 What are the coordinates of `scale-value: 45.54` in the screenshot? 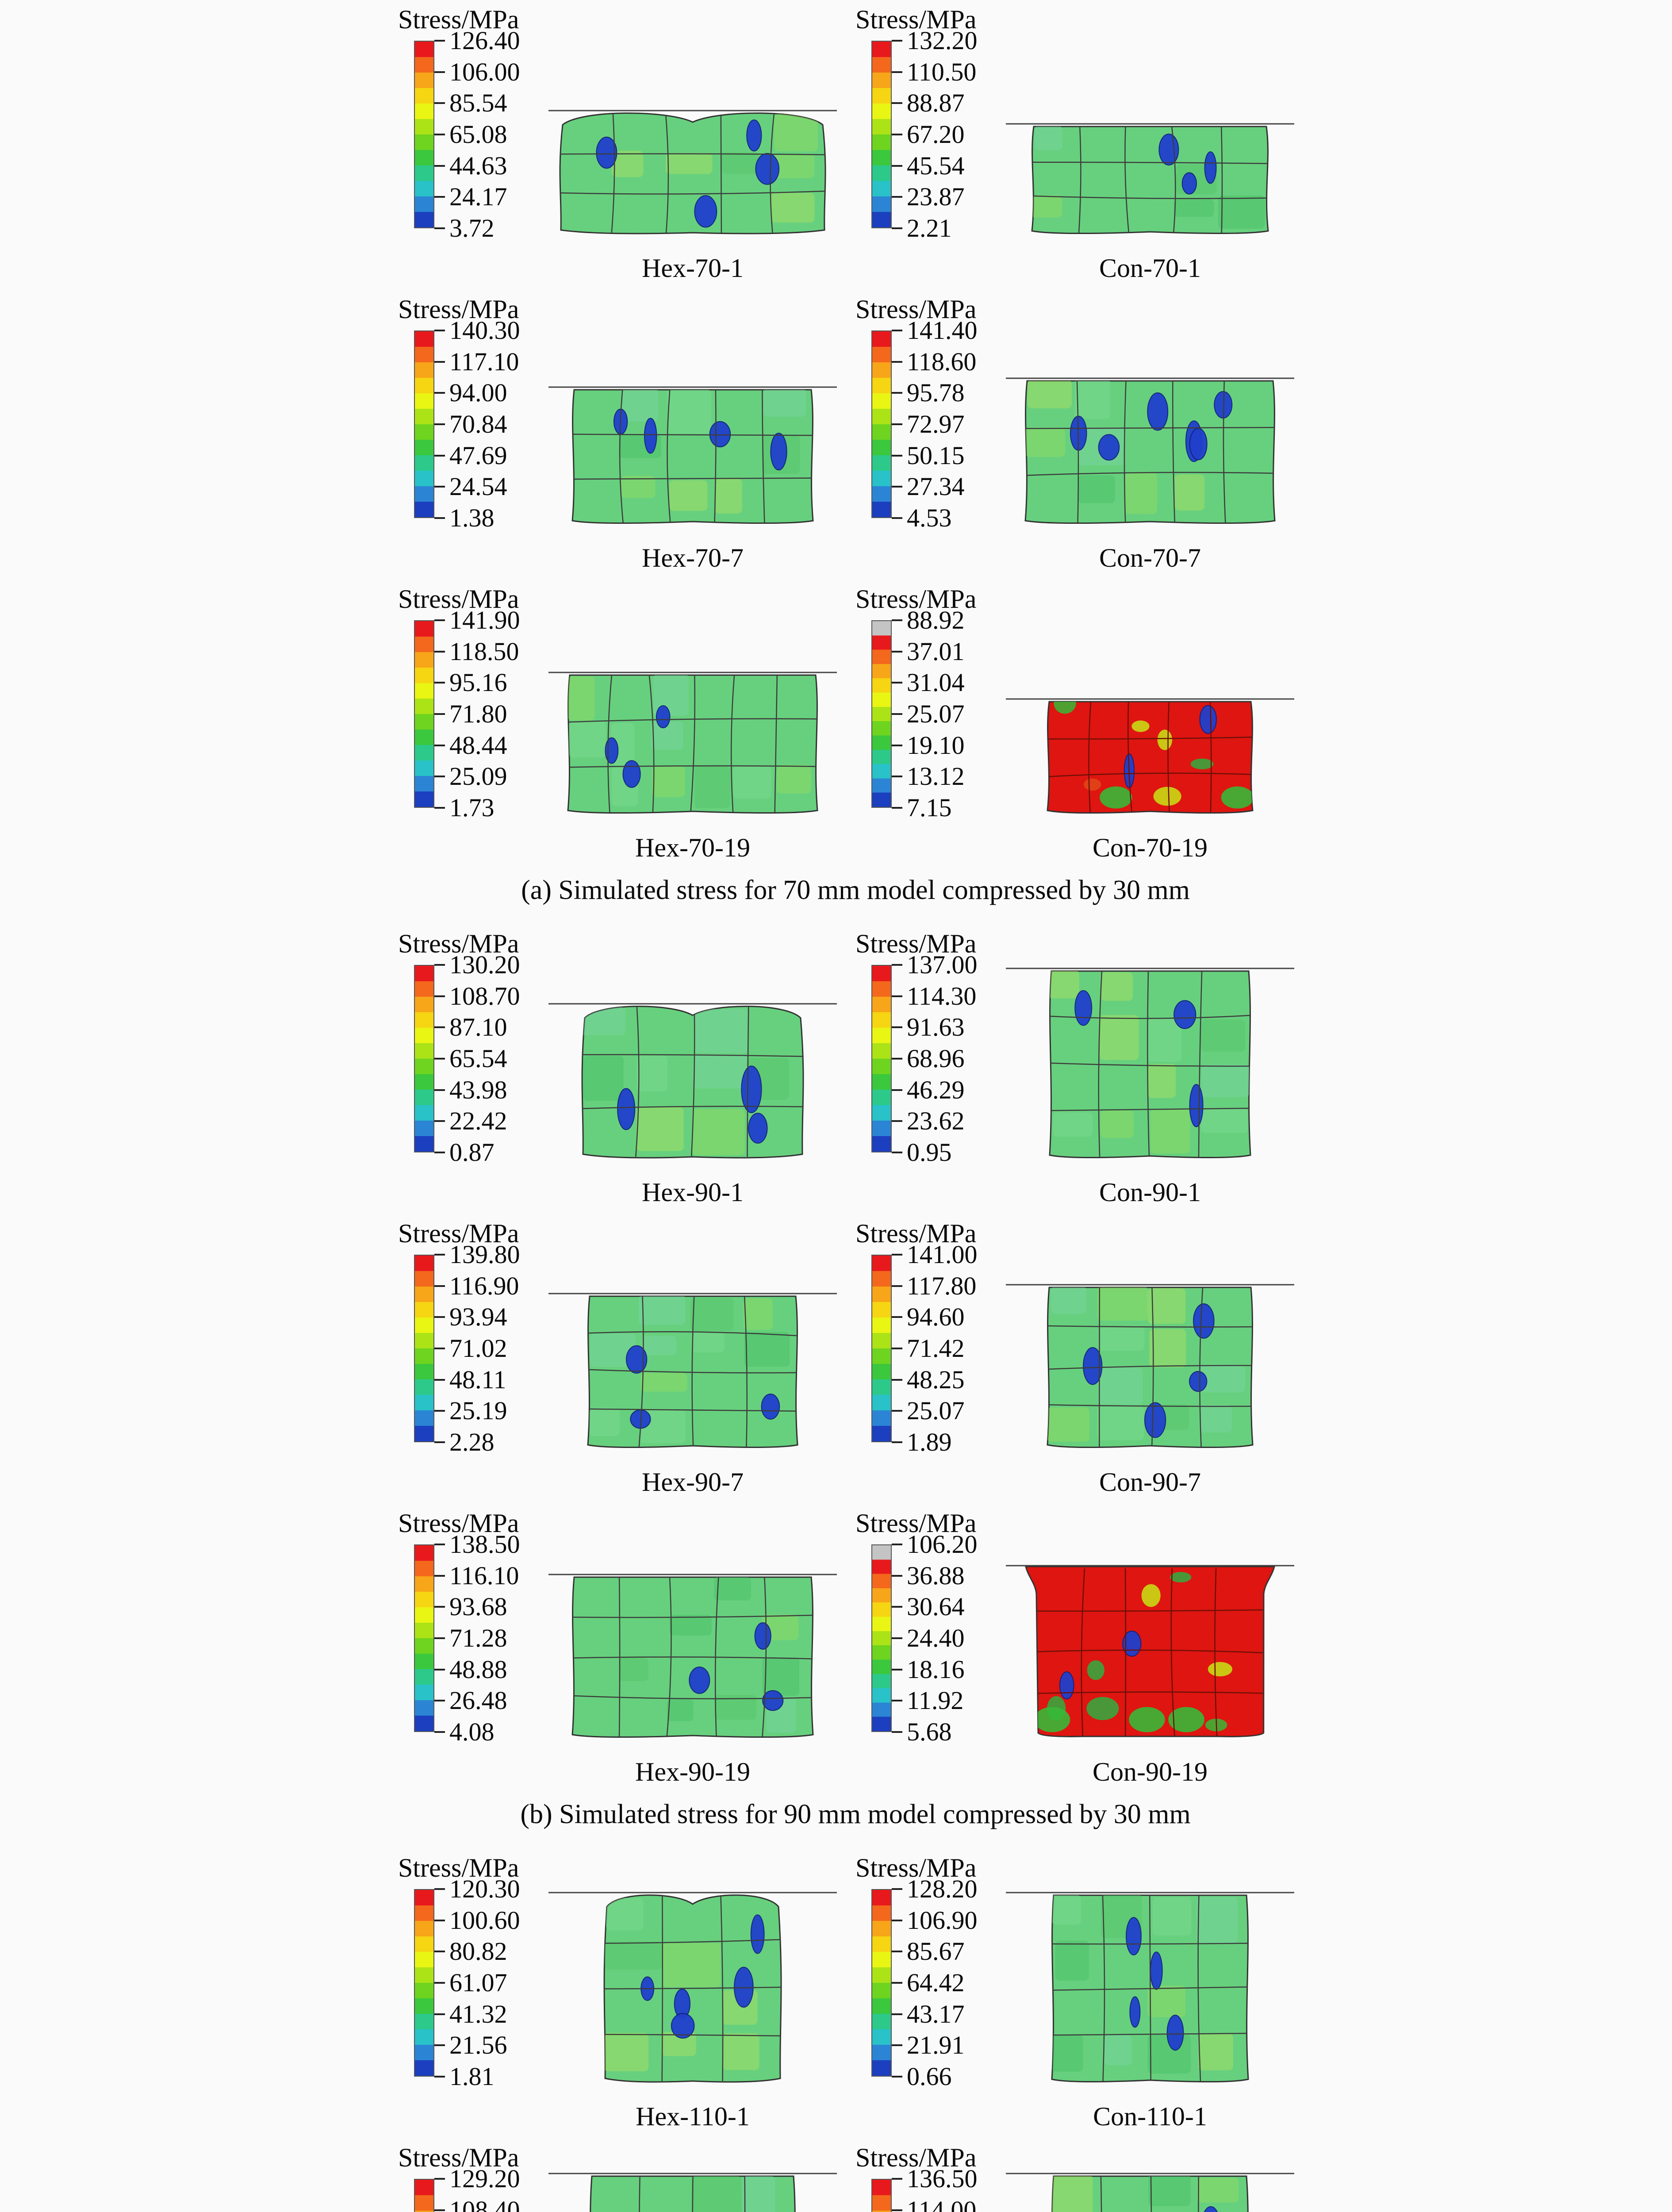 It's located at (936, 166).